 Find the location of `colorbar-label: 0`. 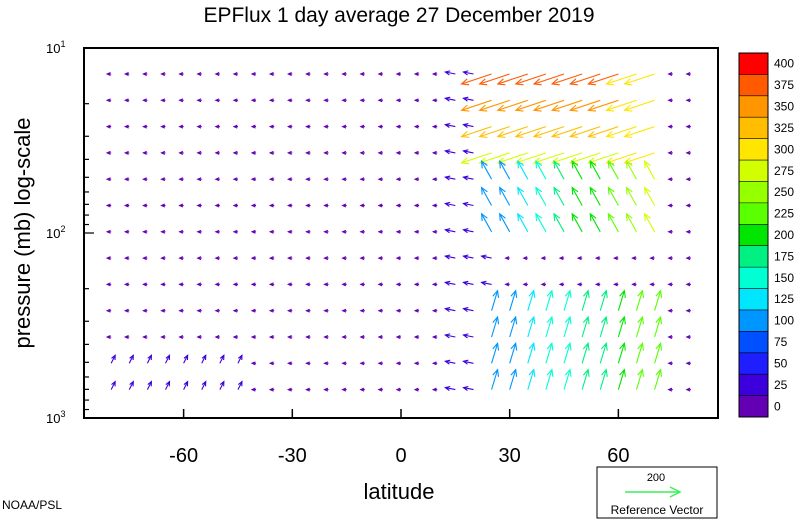

colorbar-label: 0 is located at coordinates (777, 406).